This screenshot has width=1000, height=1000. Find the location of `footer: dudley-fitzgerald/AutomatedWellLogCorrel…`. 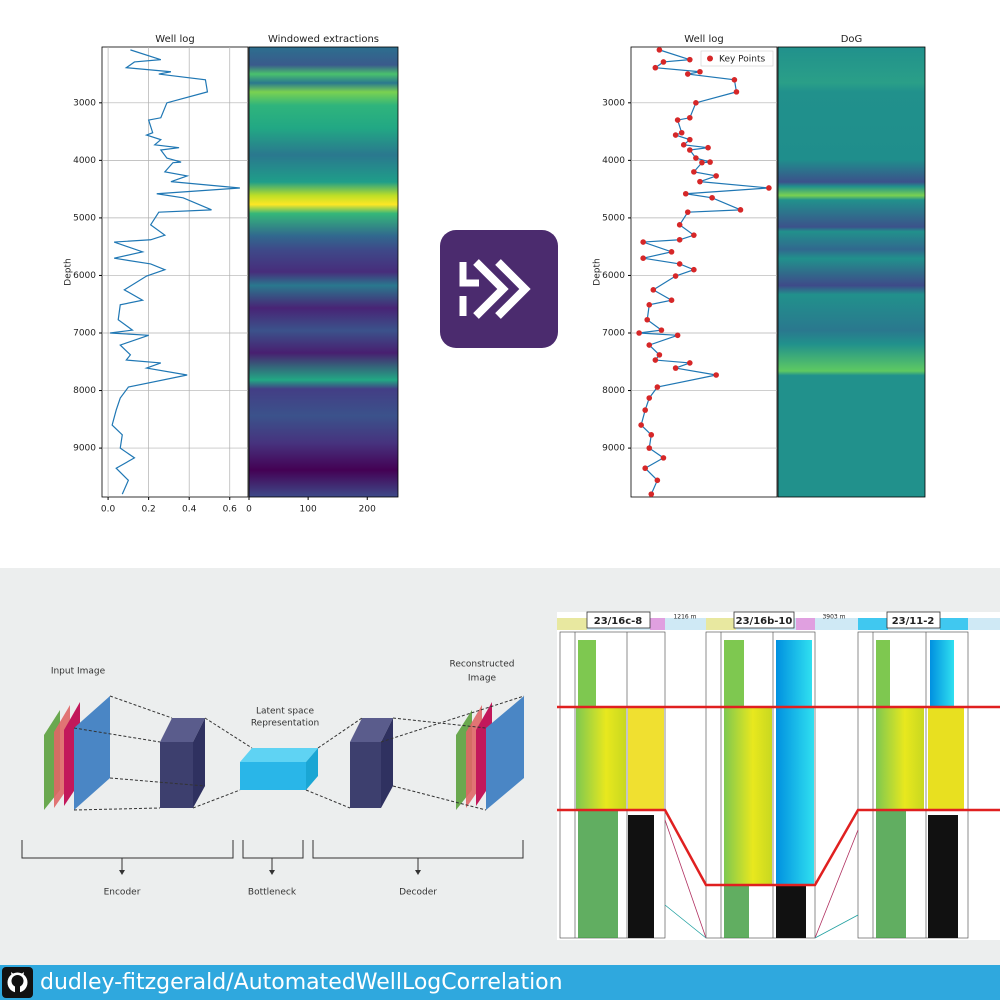

footer: dudley-fitzgerald/AutomatedWellLogCorrel… is located at coordinates (500, 982).